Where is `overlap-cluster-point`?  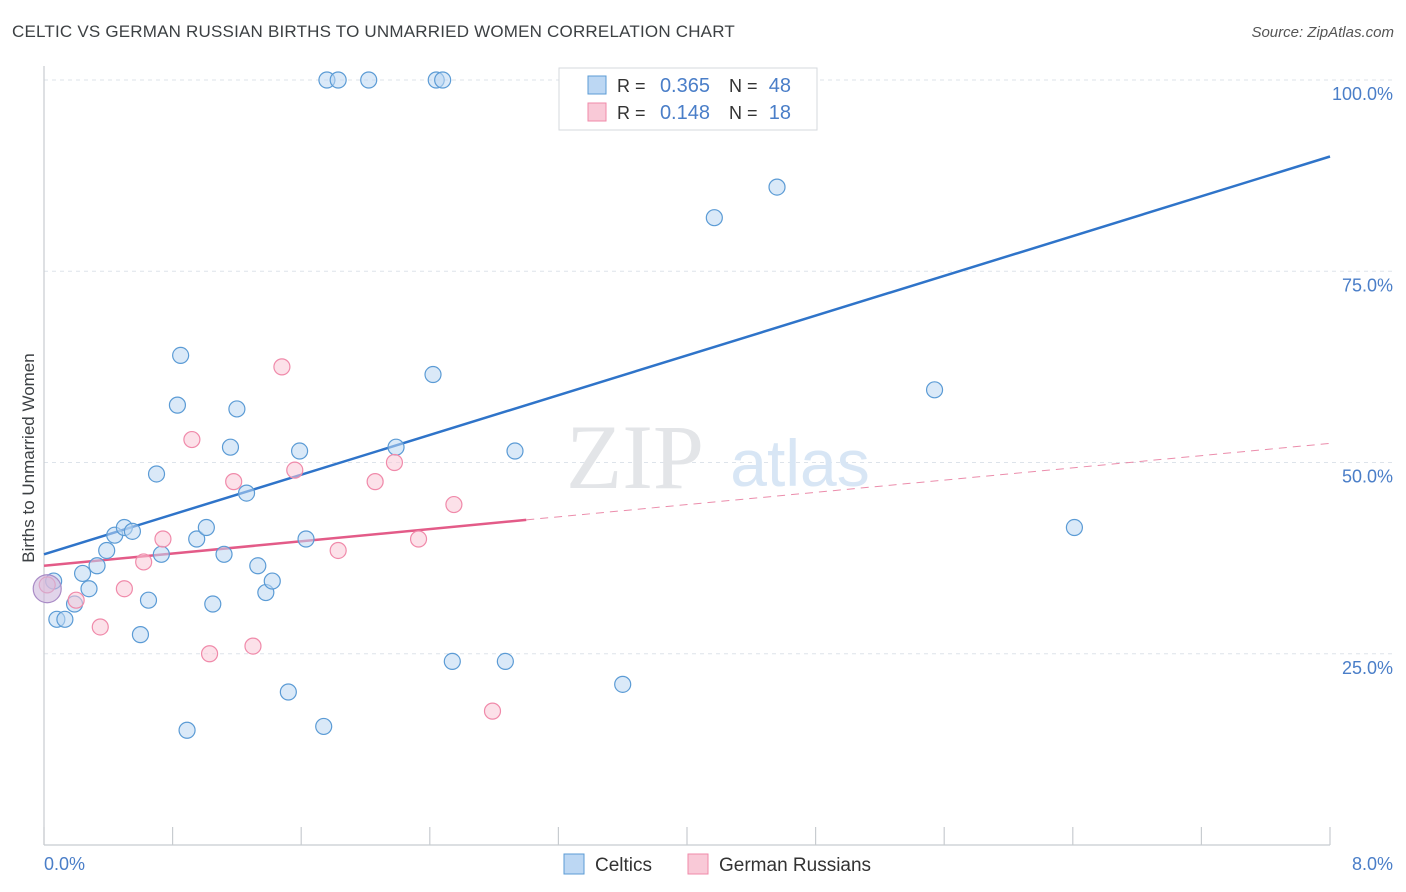 overlap-cluster-point is located at coordinates (47, 589).